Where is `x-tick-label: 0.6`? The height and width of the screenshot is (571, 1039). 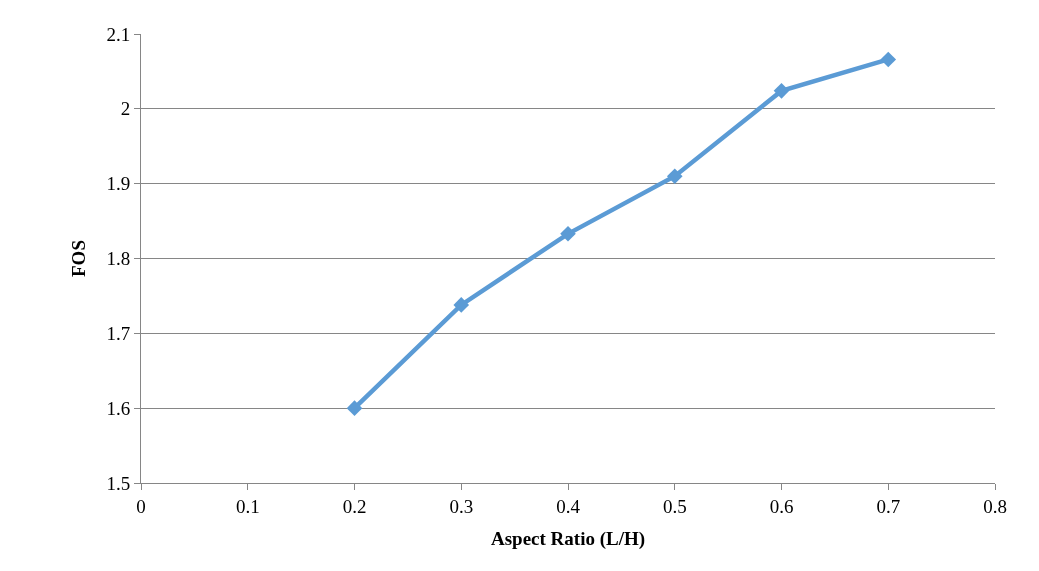
x-tick-label: 0.6 is located at coordinates (781, 506).